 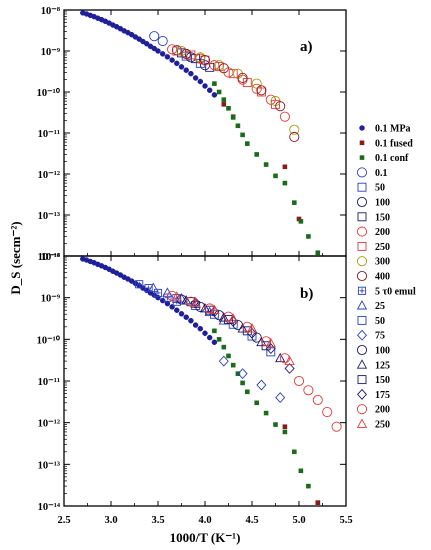 What do you see at coordinates (382, 395) in the screenshot?
I see `legend-label: 175` at bounding box center [382, 395].